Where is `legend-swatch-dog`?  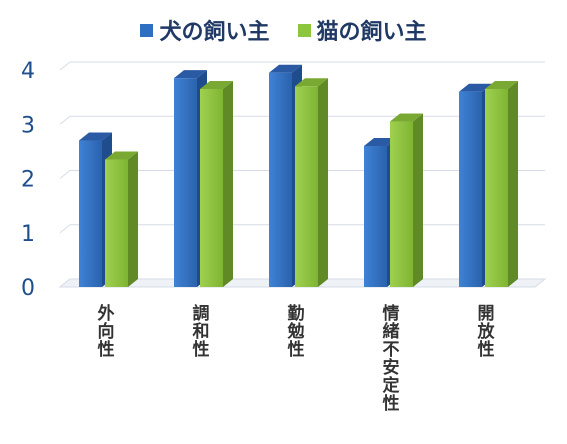 legend-swatch-dog is located at coordinates (147, 30).